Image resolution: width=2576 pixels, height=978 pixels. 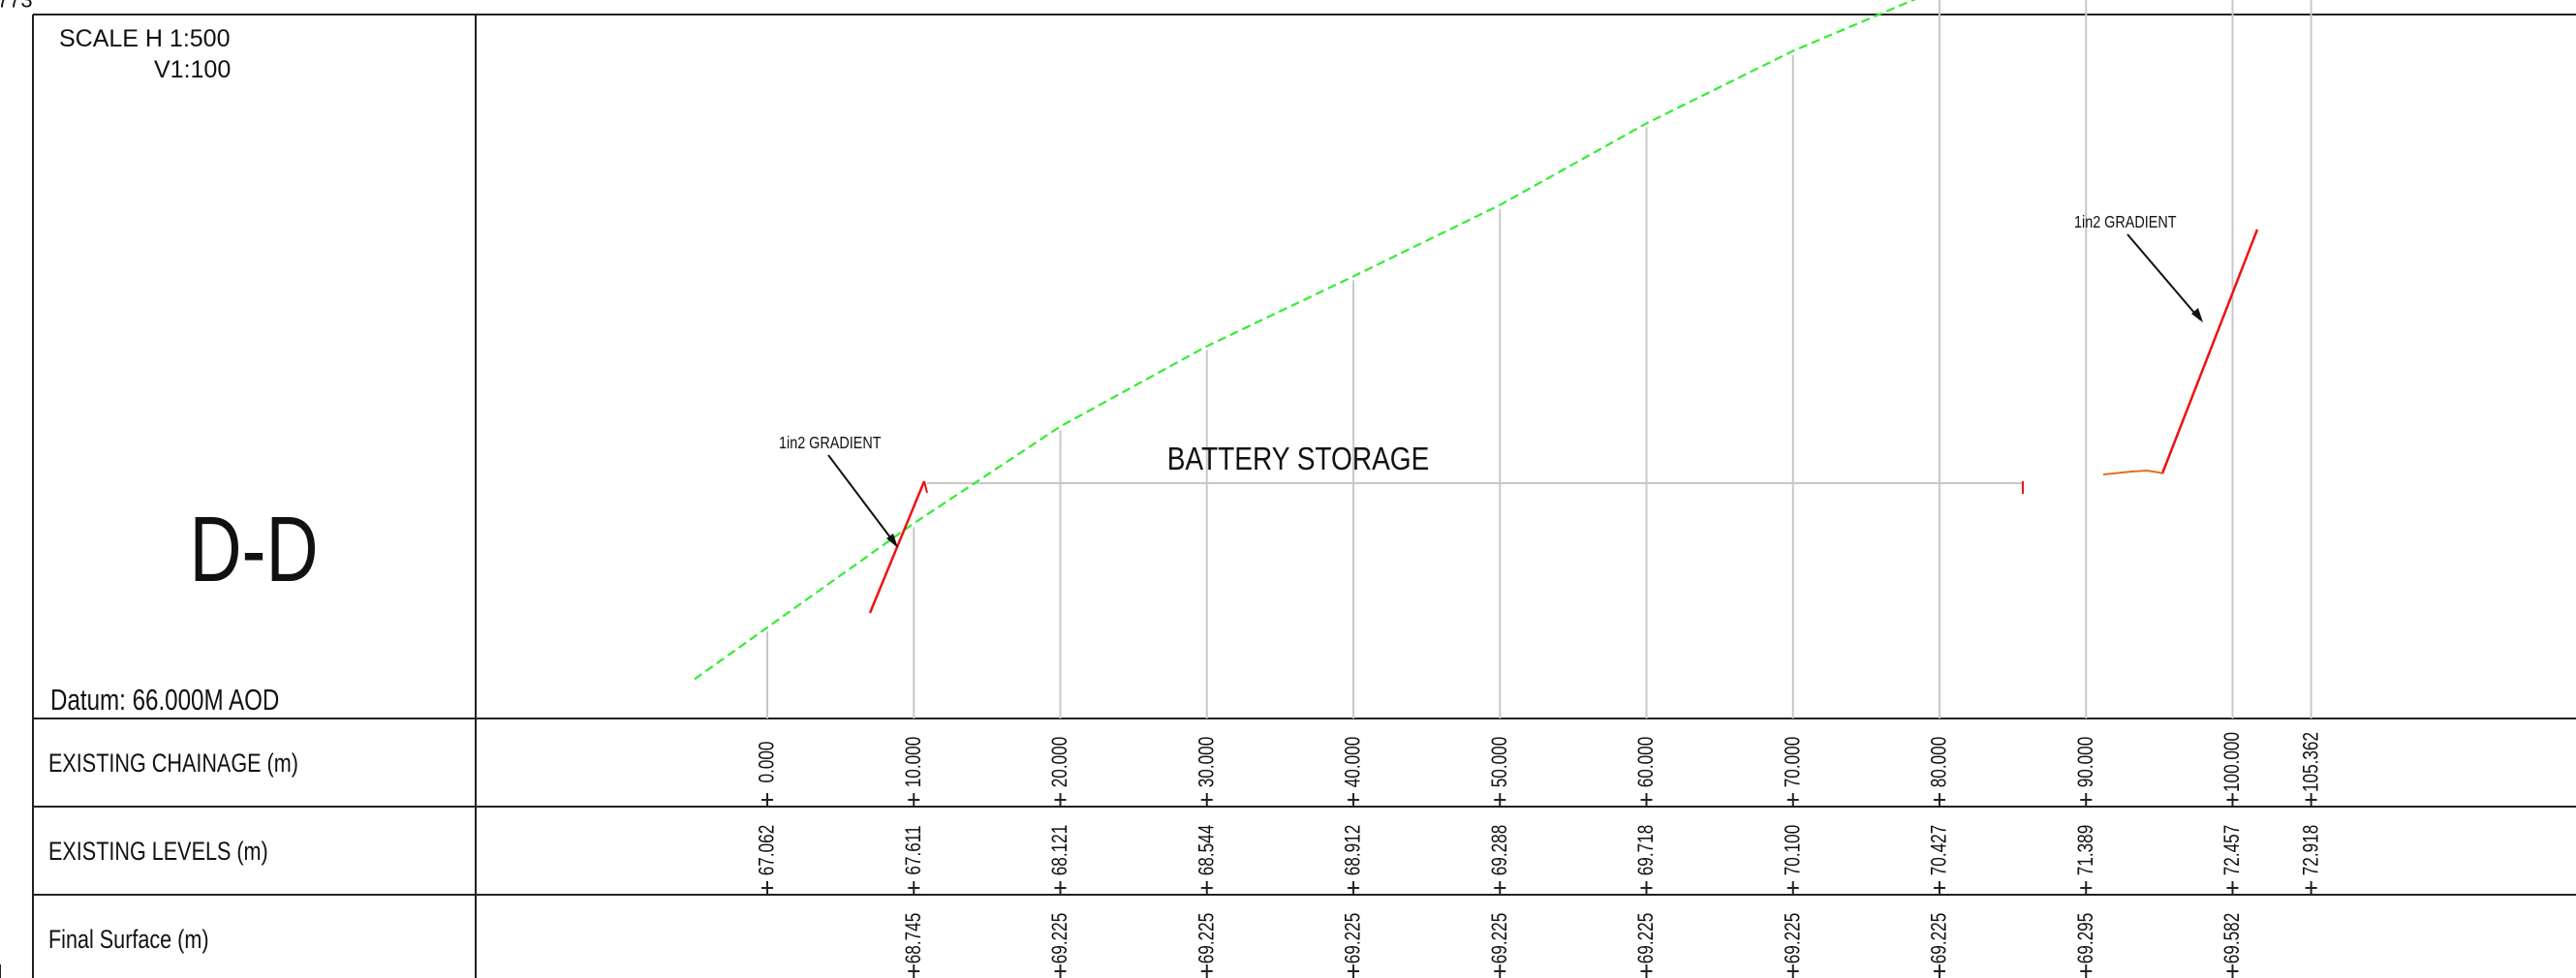 I want to click on final-surface-value: 71.773, so click(x=16, y=7).